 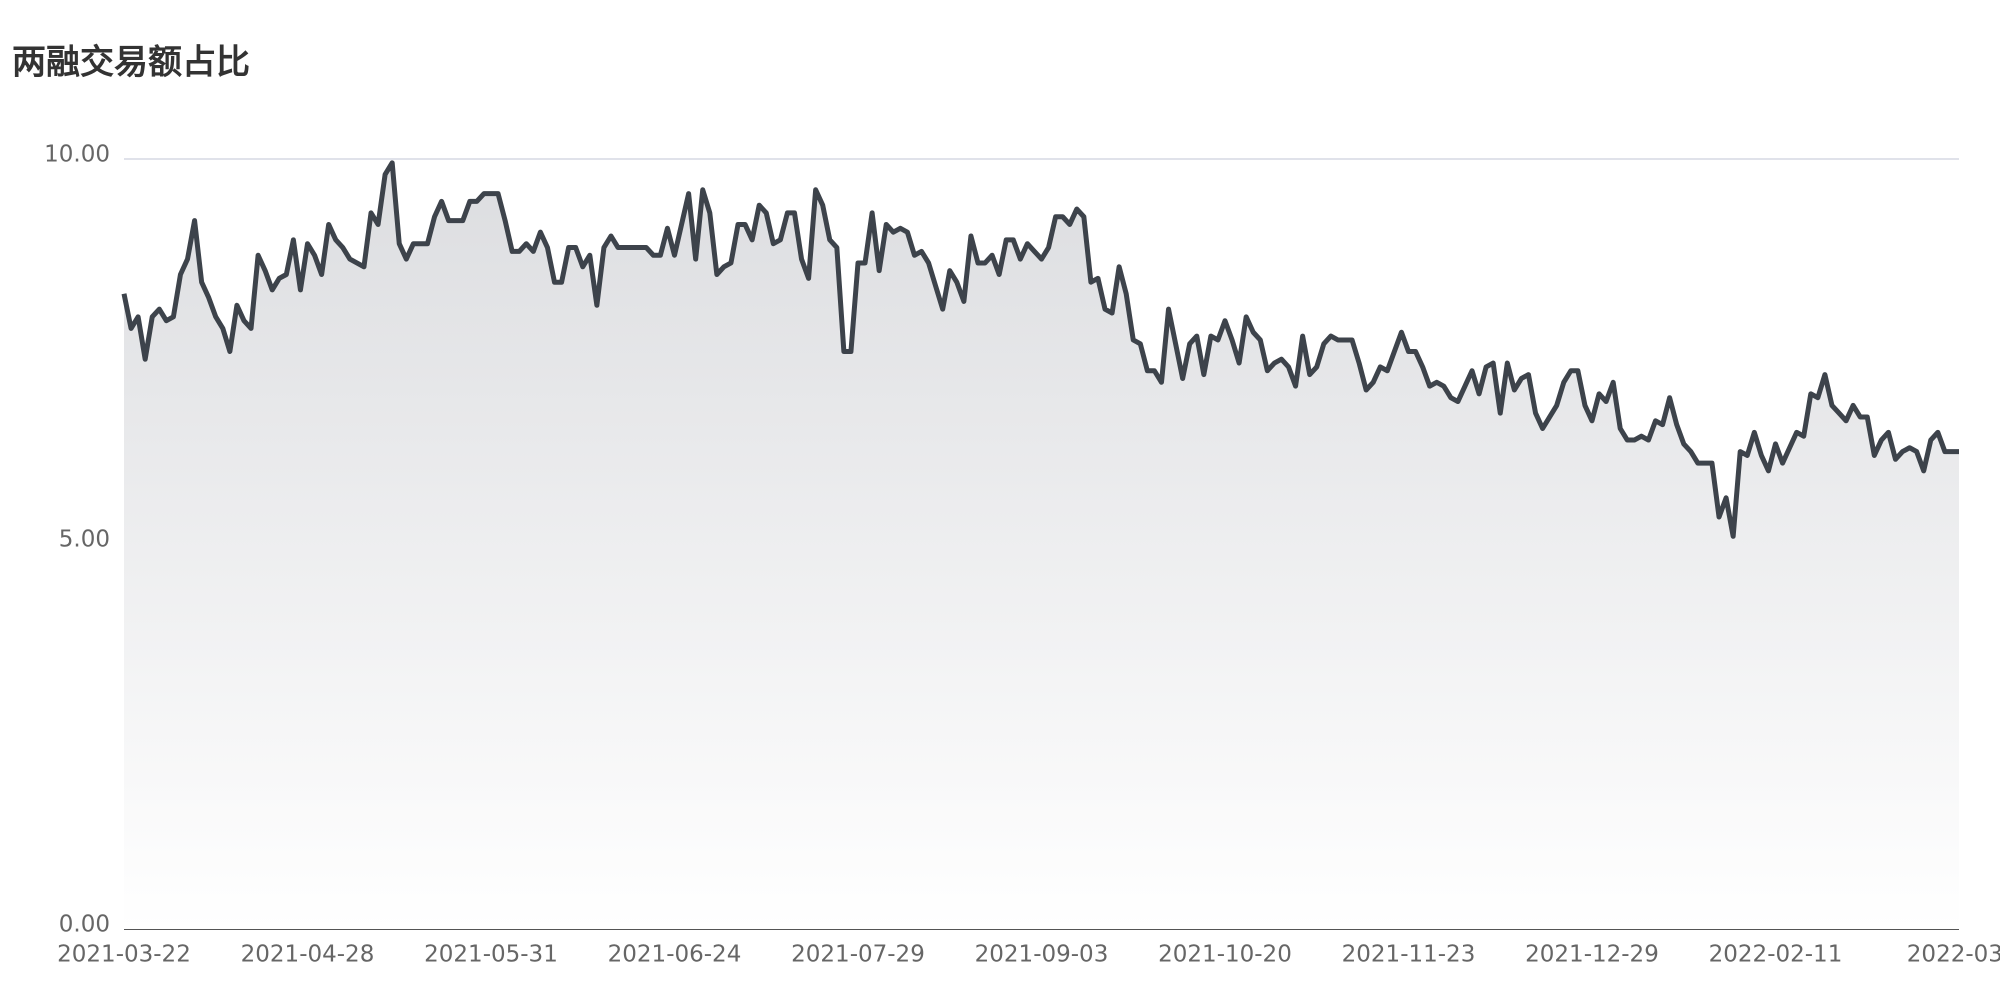 What do you see at coordinates (1042, 955) in the screenshot?
I see `x-tick-label: 2021-09-03` at bounding box center [1042, 955].